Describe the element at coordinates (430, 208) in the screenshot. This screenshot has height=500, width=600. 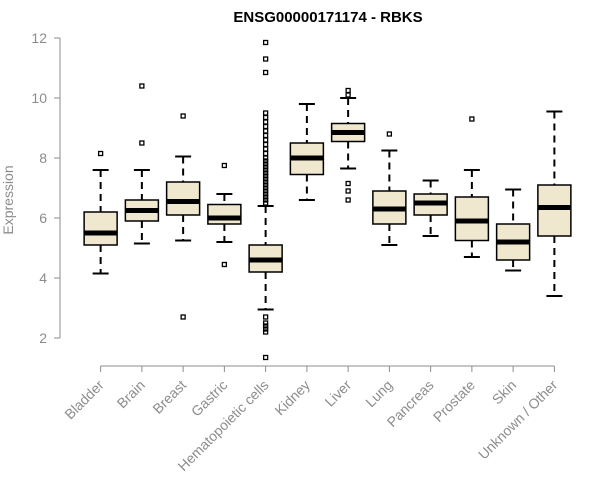
I see `box-pancreas` at that location.